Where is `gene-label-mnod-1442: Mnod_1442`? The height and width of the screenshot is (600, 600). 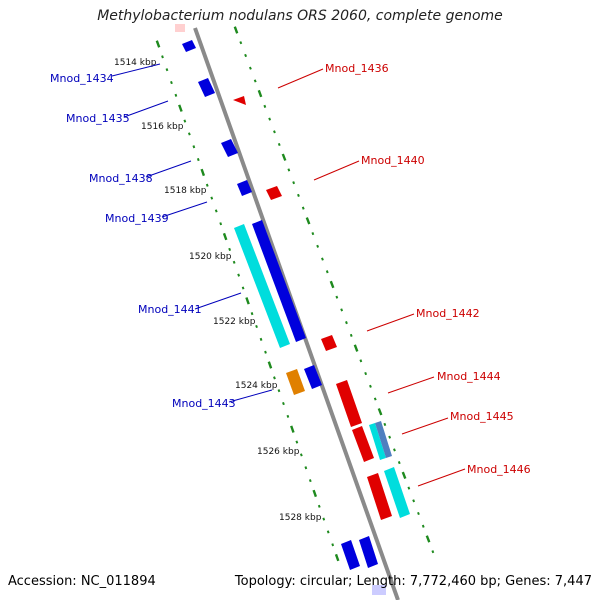 gene-label-mnod-1442: Mnod_1442 is located at coordinates (448, 313).